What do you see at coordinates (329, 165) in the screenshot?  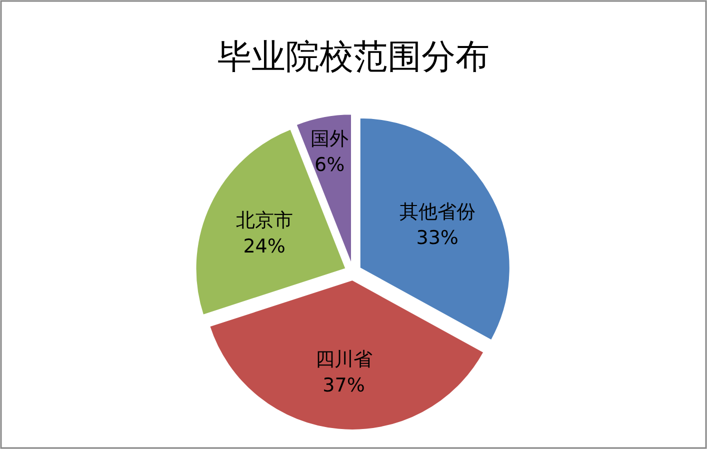 I see `data-label: 6%` at bounding box center [329, 165].